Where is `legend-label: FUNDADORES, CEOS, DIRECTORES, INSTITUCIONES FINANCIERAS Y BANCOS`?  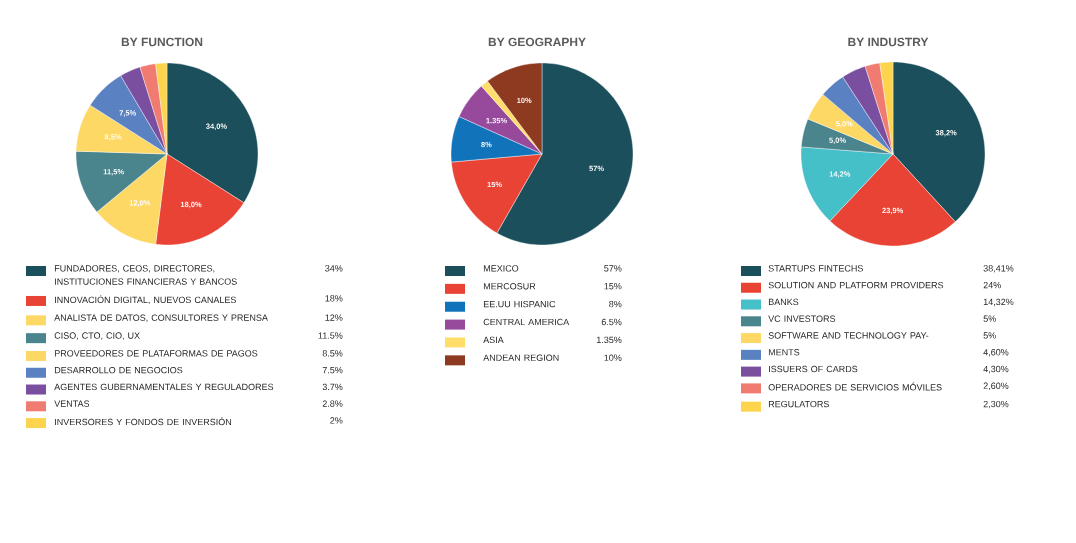 legend-label: FUNDADORES, CEOS, DIRECTORES, INSTITUCIONES FINANCIERAS Y BANCOS is located at coordinates (145, 275).